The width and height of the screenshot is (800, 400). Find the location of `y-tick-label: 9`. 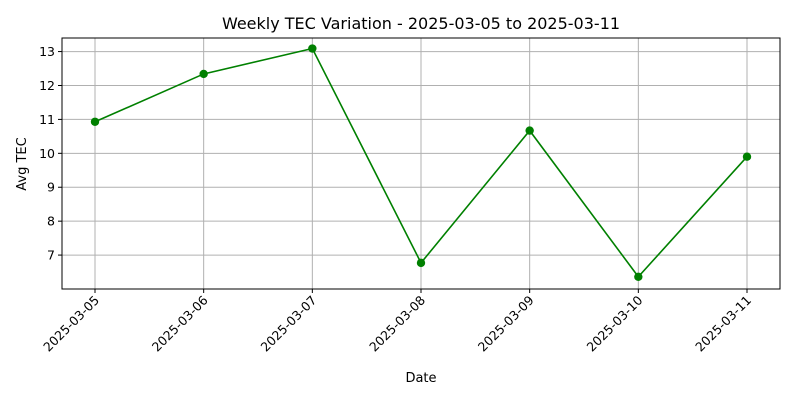

y-tick-label: 9 is located at coordinates (51, 187).